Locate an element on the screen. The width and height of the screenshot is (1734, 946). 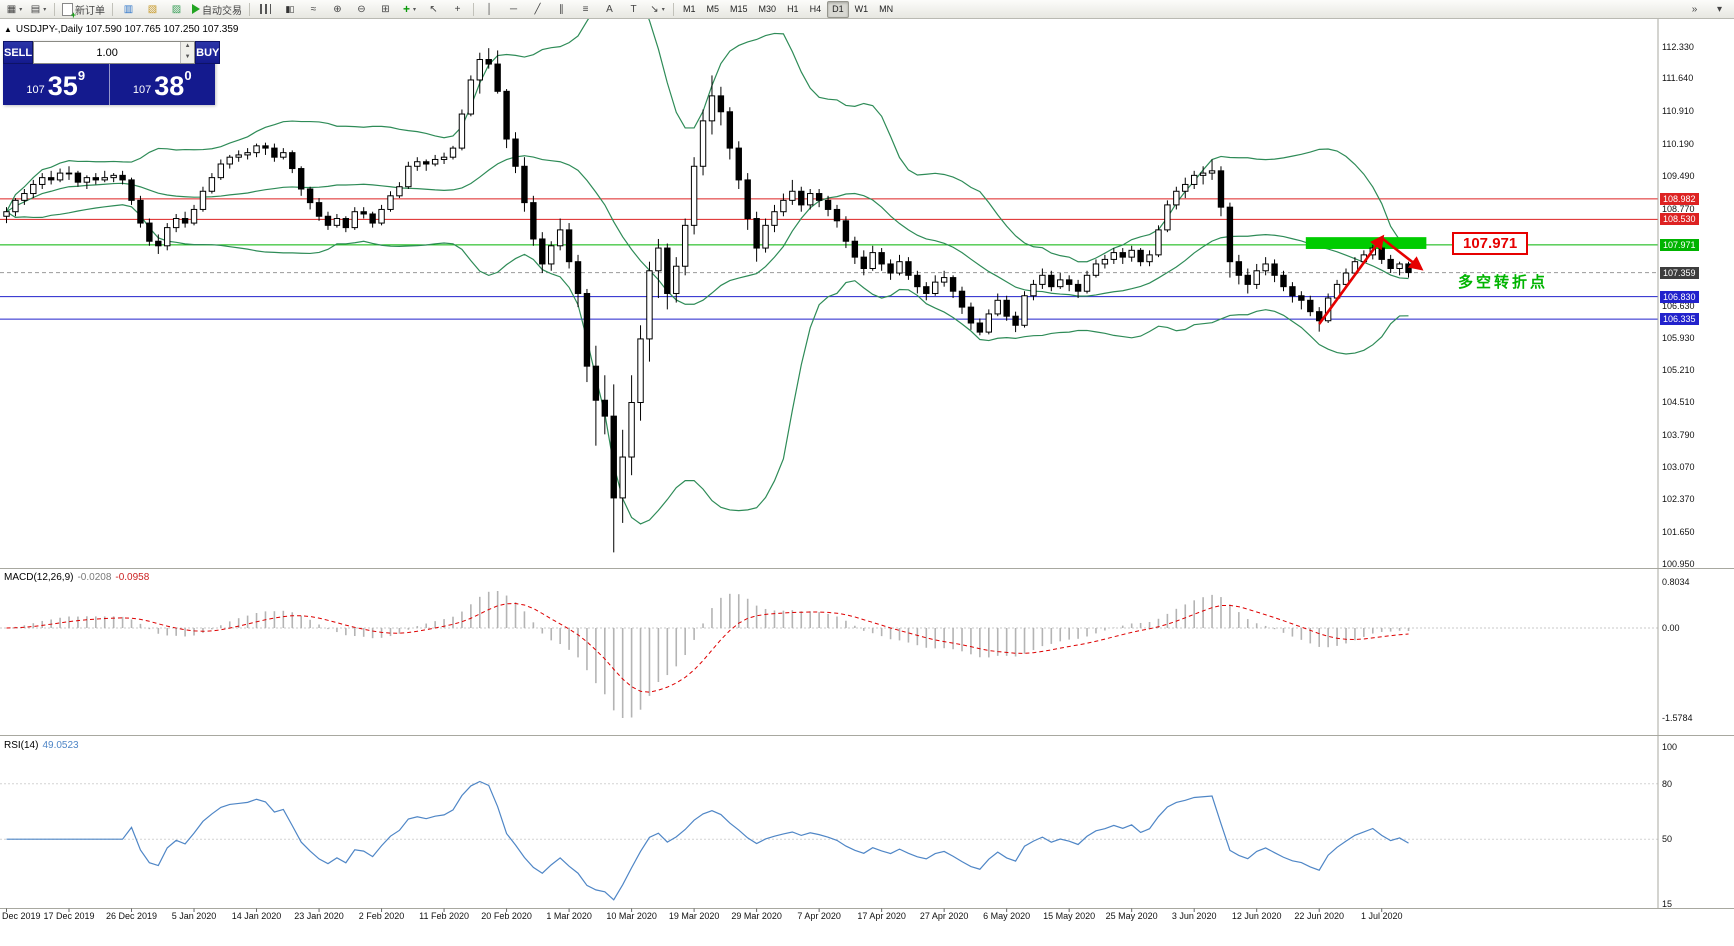
tile-windows-icon: ⊞ is located at coordinates (385, 9).